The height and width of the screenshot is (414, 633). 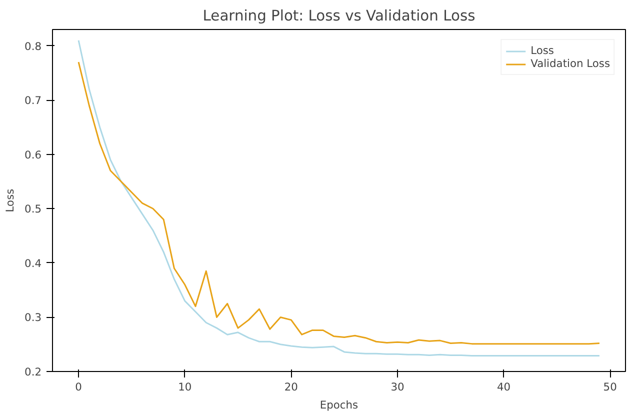 I want to click on x-tick-label: 50, so click(x=610, y=387).